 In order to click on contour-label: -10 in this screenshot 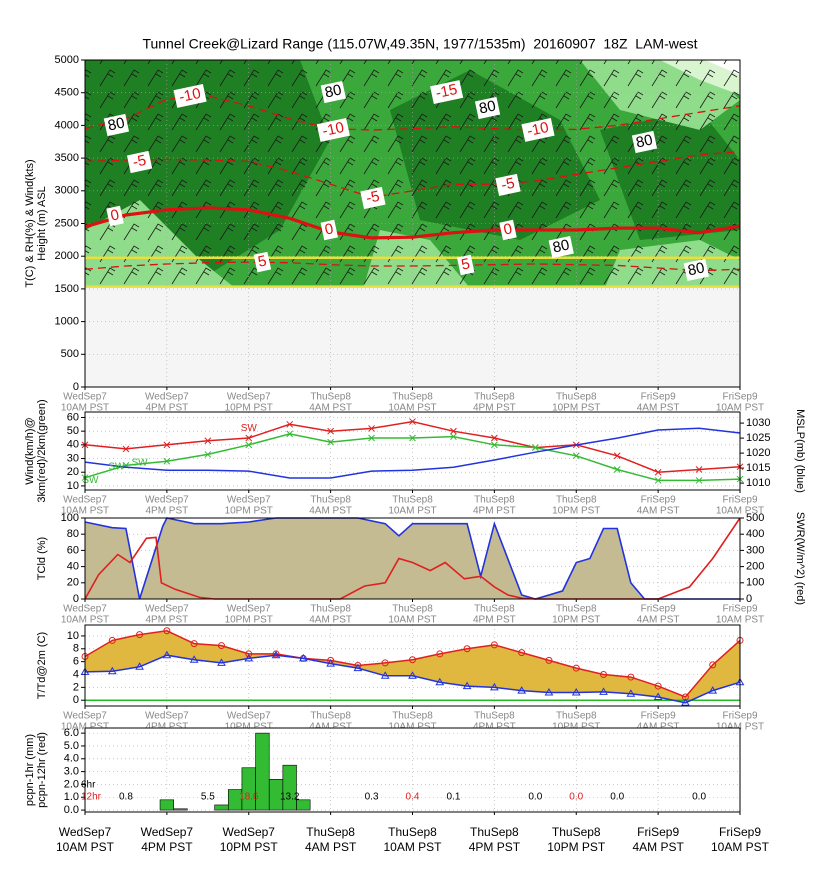, I will do `click(190, 95)`.